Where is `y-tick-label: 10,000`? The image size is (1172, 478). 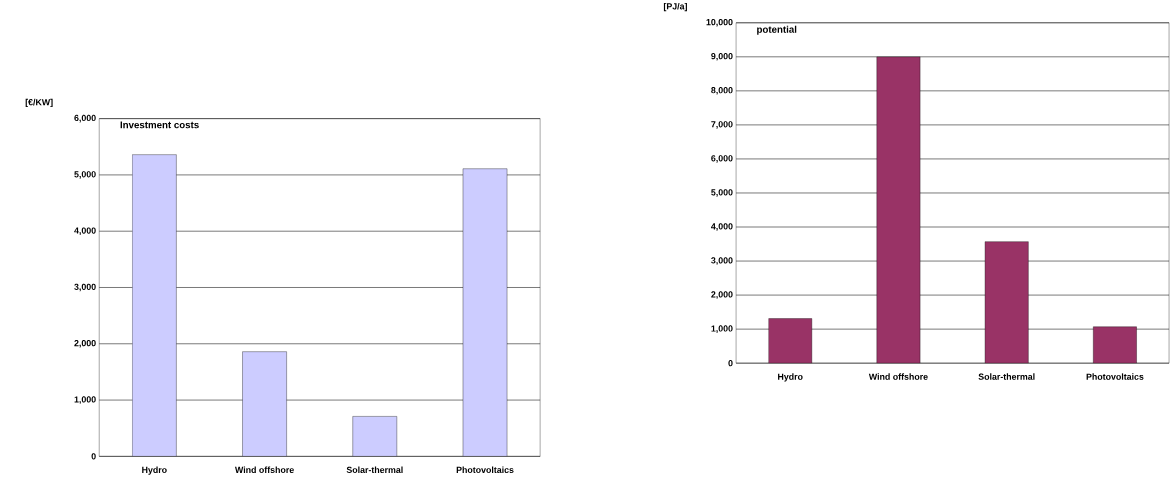 y-tick-label: 10,000 is located at coordinates (719, 23).